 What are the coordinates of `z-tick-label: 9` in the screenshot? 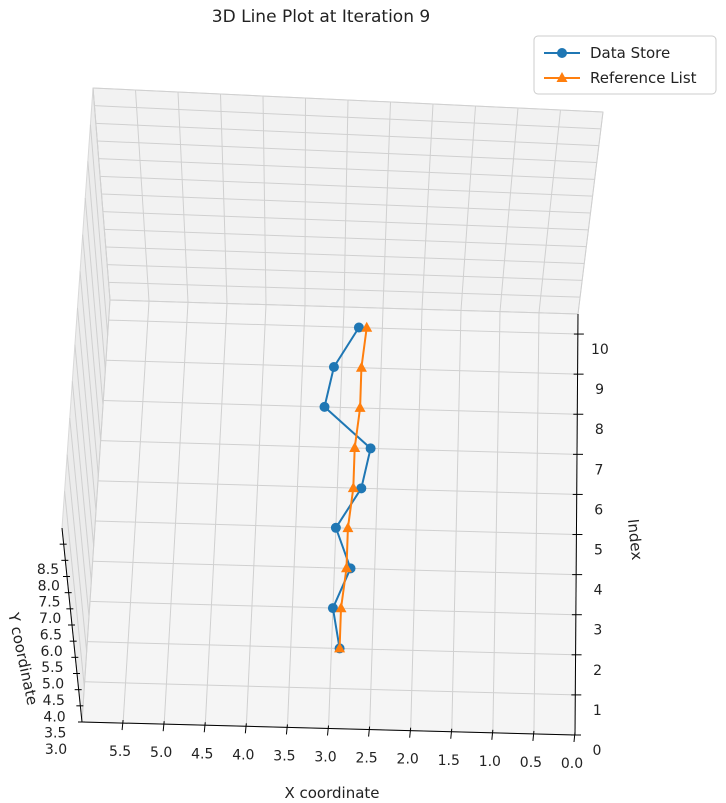 It's located at (599, 390).